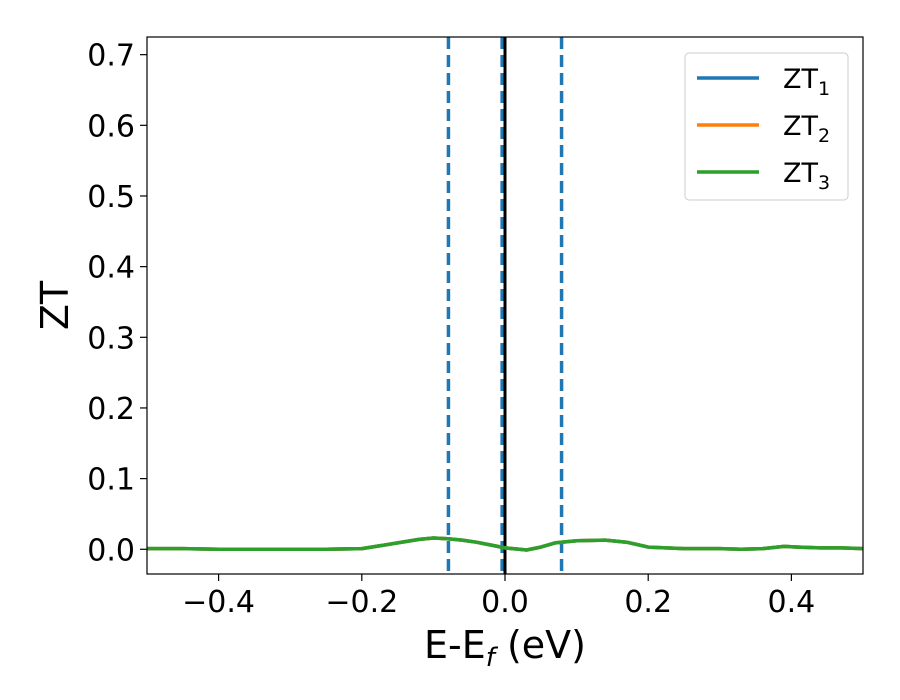 Image resolution: width=900 pixels, height=700 pixels. What do you see at coordinates (361, 602) in the screenshot?
I see `x-tick-label: −0.2` at bounding box center [361, 602].